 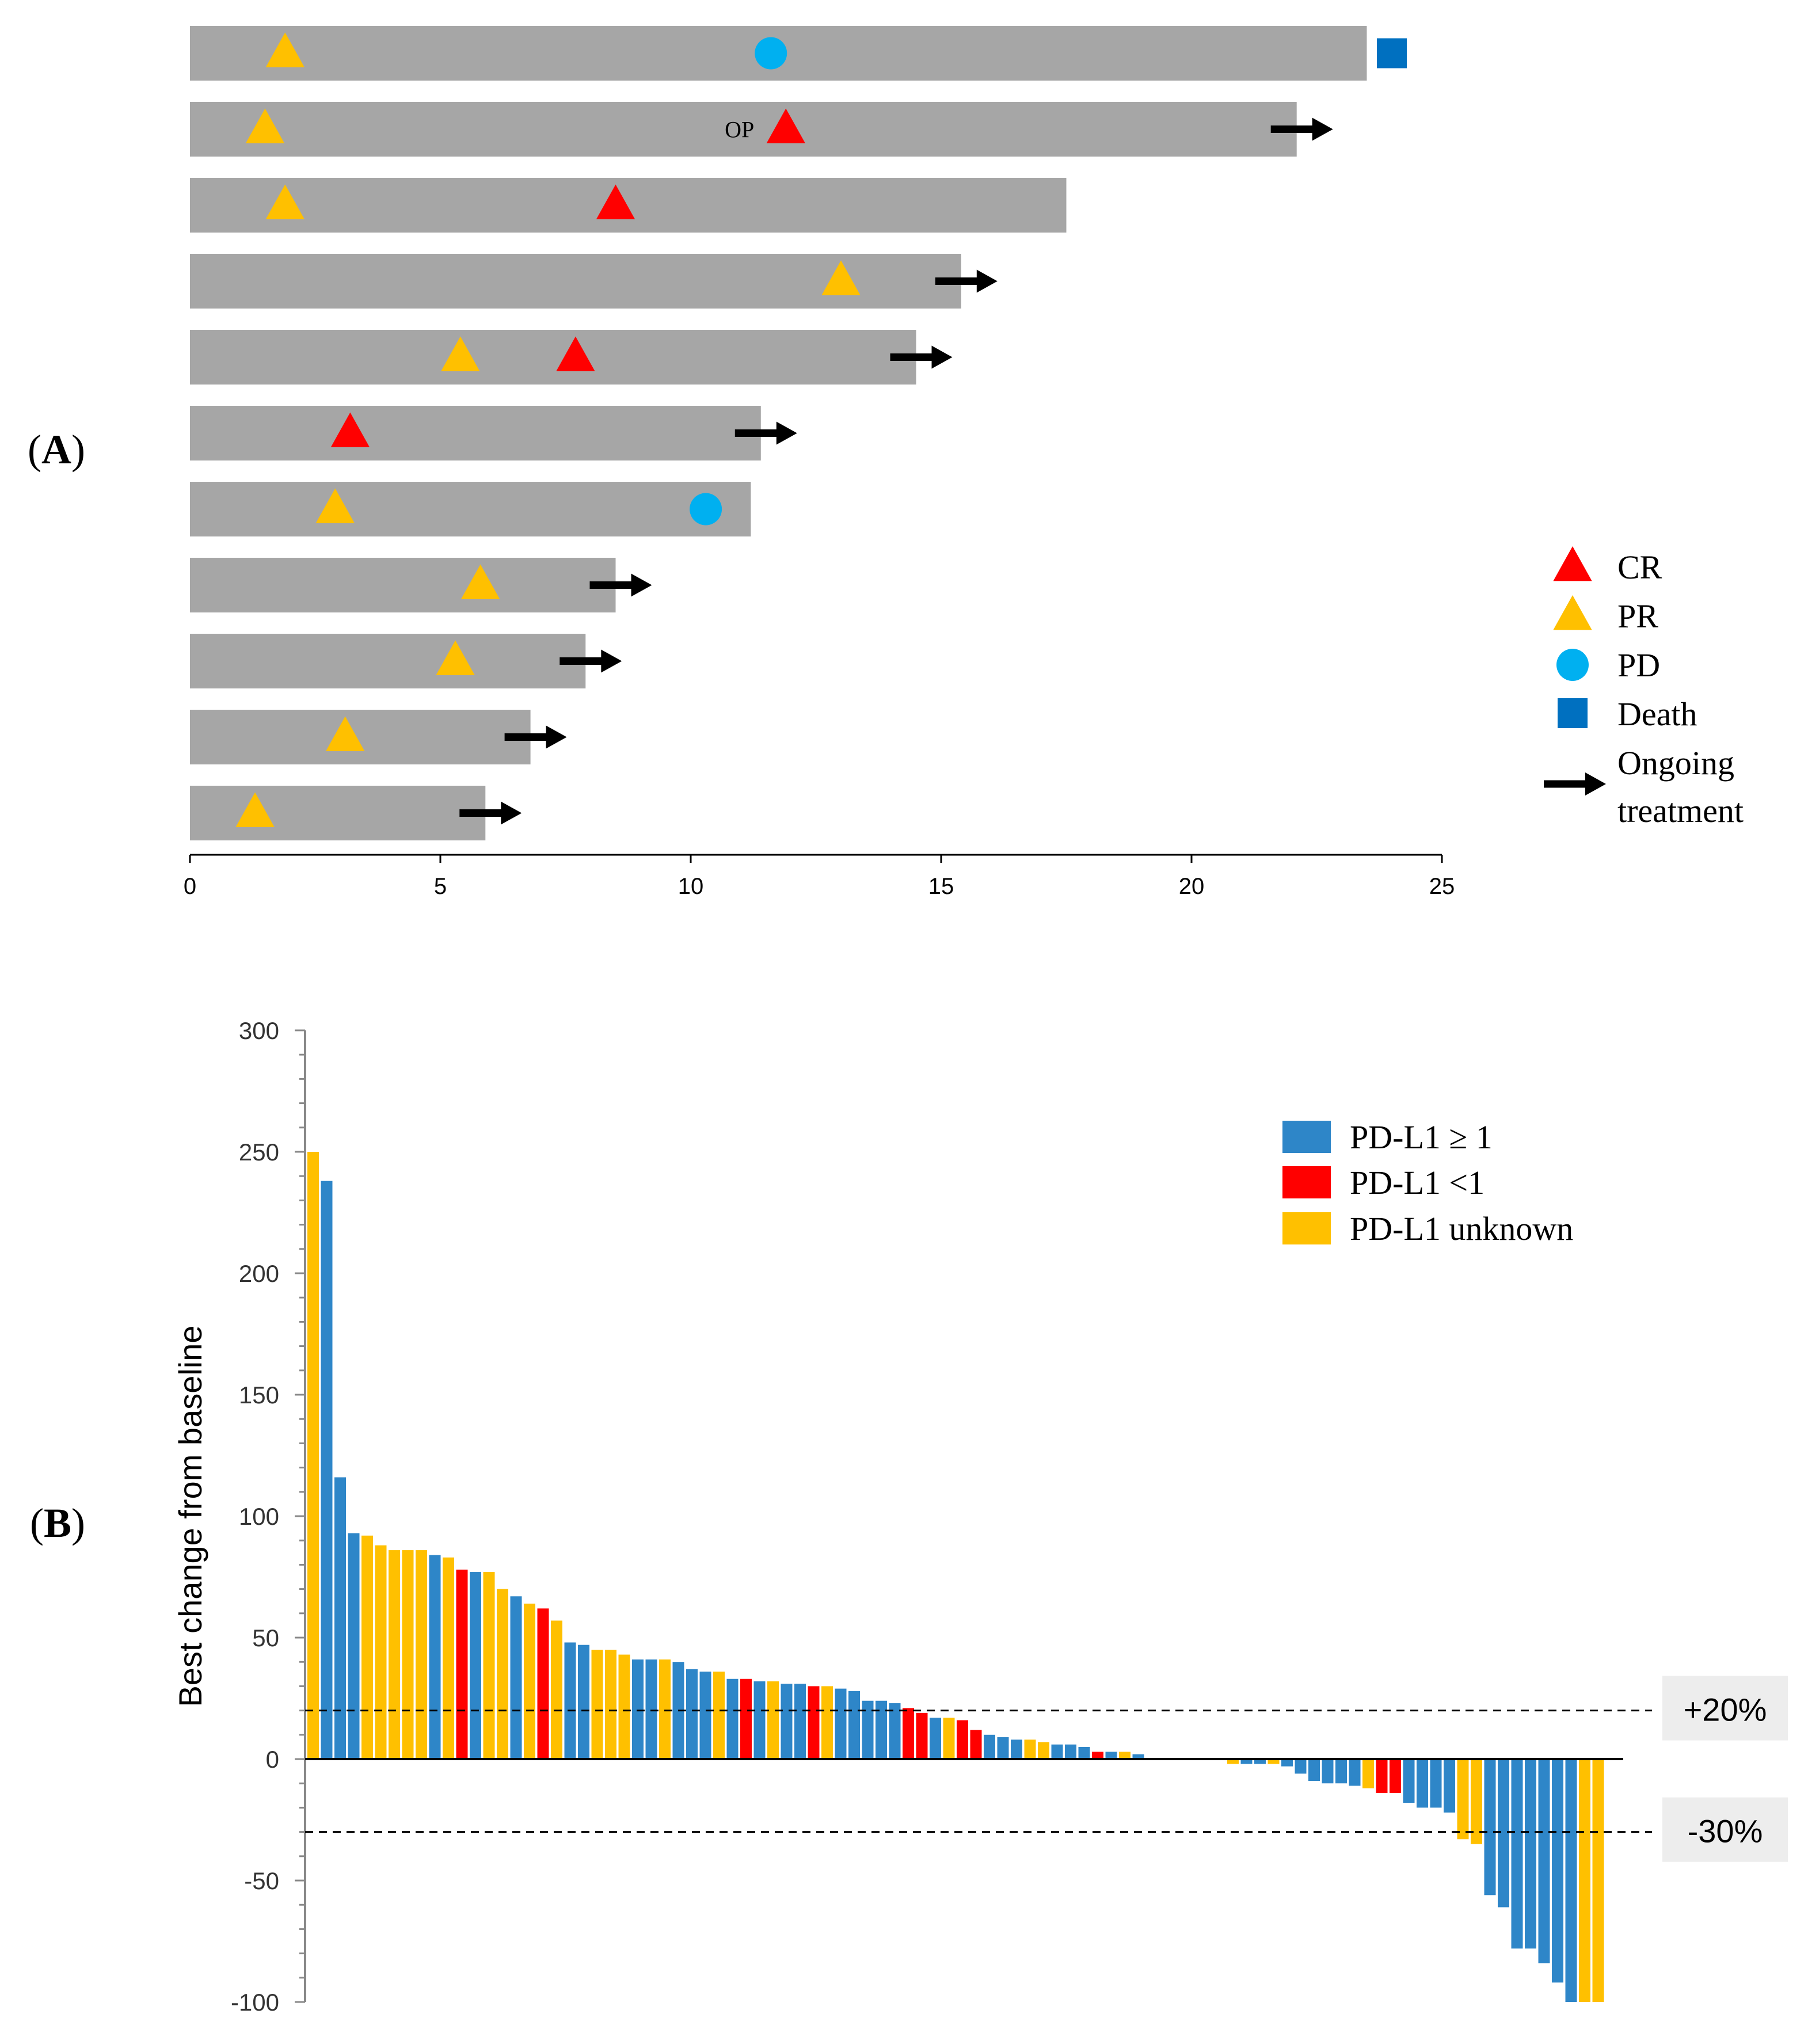 I want to click on legend-death-label: Death, so click(x=1657, y=714).